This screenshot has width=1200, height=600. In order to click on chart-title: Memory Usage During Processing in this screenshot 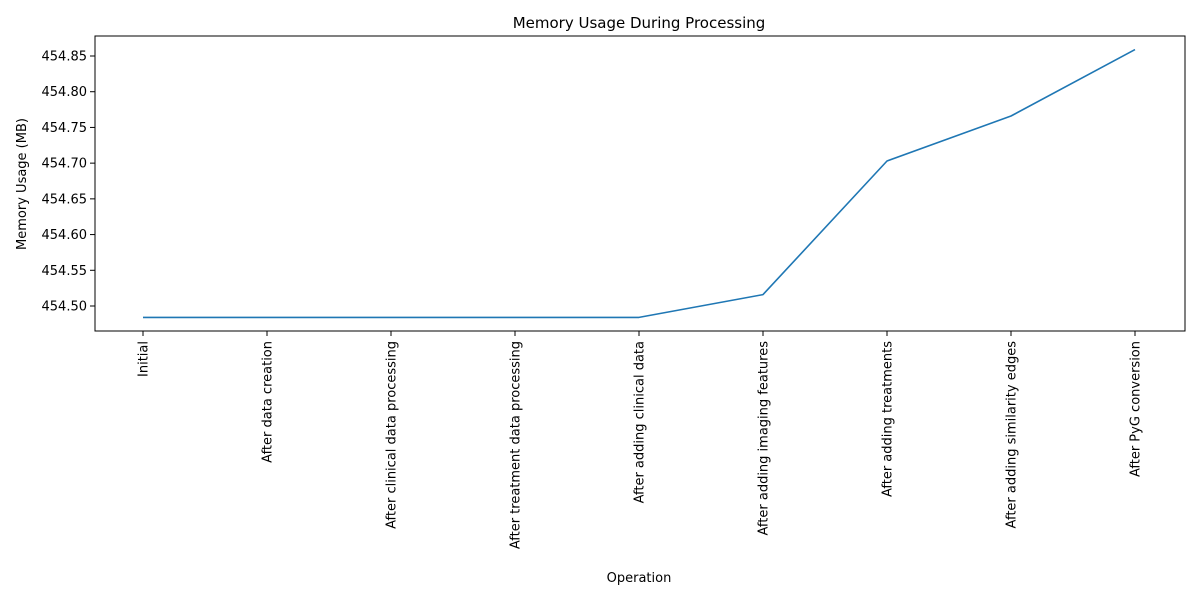, I will do `click(639, 23)`.